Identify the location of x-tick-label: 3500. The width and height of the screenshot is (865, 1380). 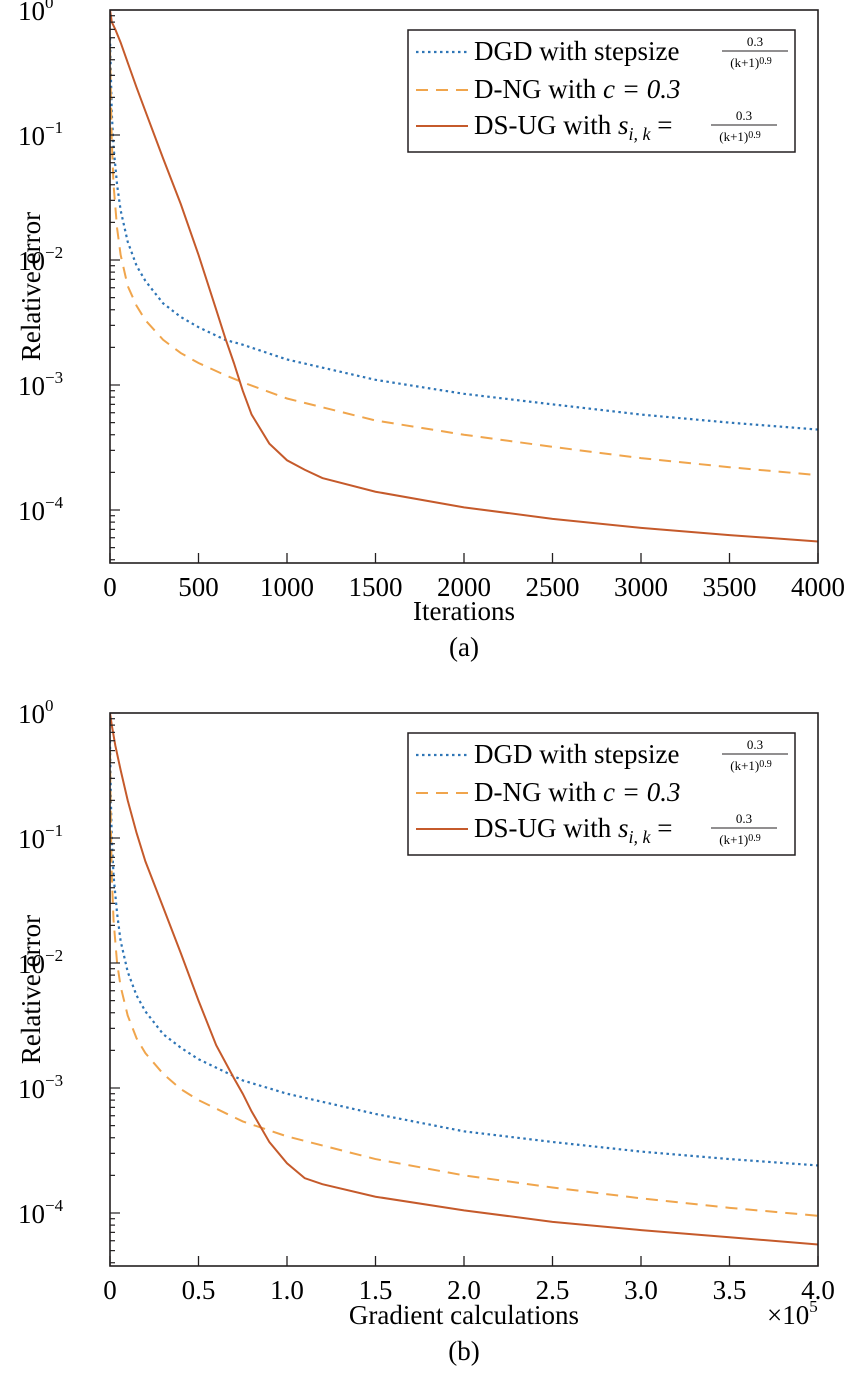
(730, 587).